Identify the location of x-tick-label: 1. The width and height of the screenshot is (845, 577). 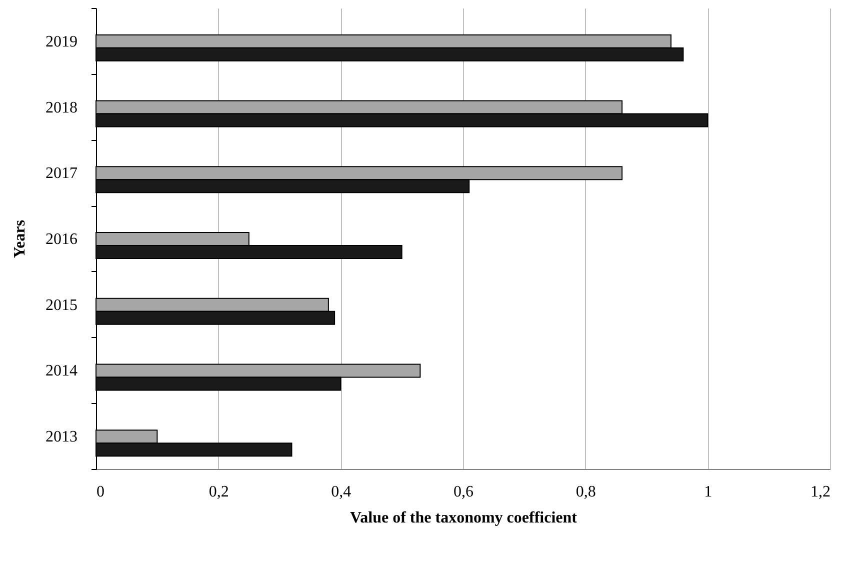
(708, 492).